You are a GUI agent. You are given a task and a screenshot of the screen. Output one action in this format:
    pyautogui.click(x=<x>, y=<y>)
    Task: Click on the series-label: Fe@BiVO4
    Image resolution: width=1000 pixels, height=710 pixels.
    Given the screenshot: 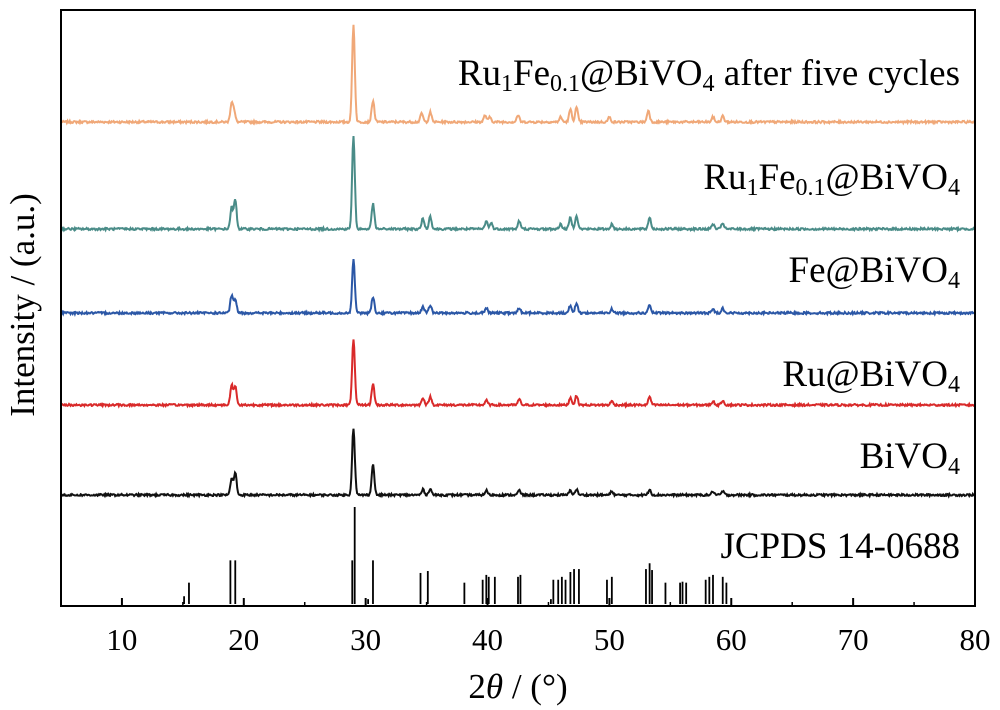 What is the action you would take?
    pyautogui.click(x=874, y=272)
    